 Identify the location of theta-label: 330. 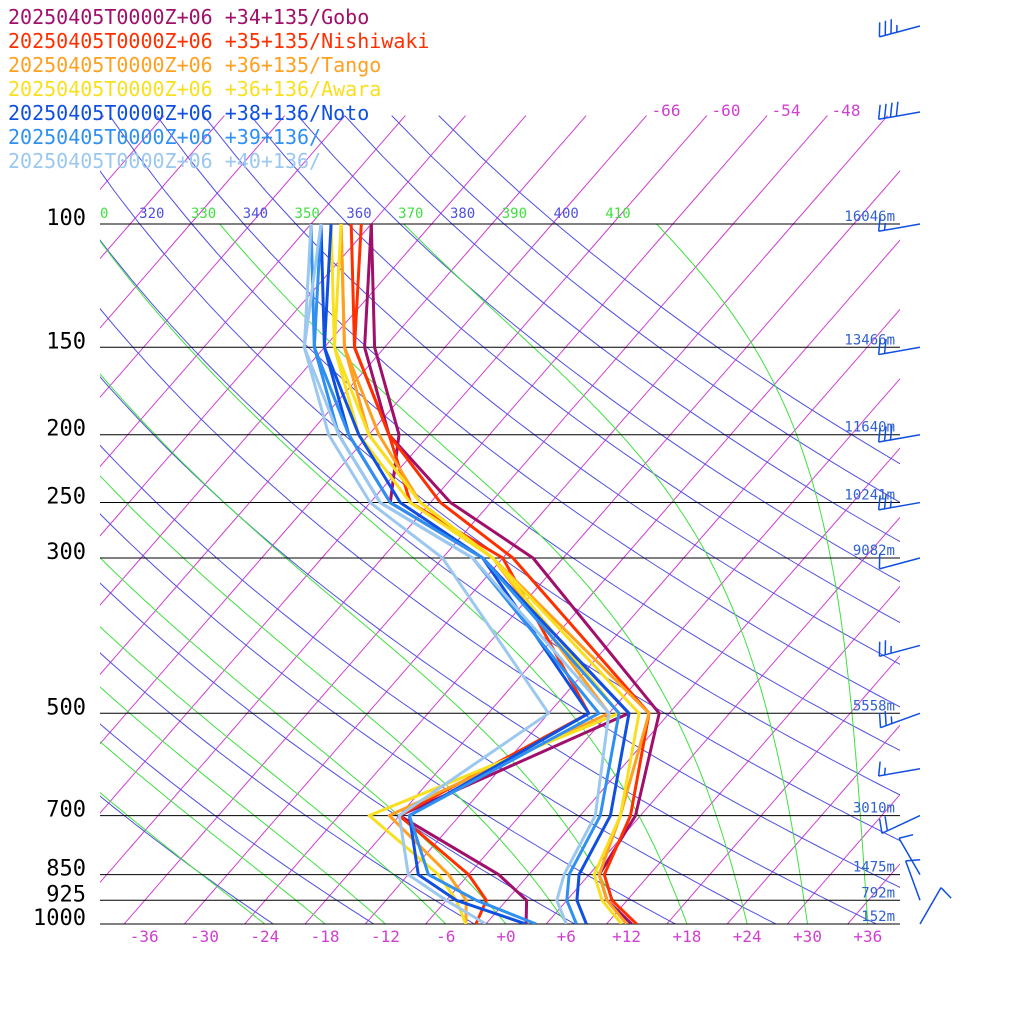
(203, 214).